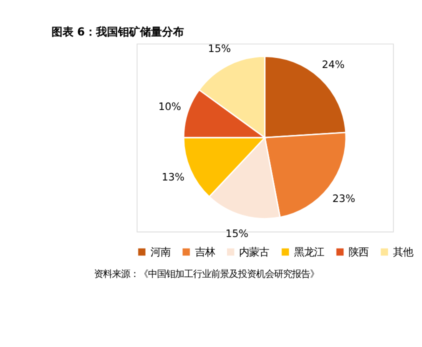 The image size is (422, 347). I want to click on legend-label: 其他, so click(402, 252).